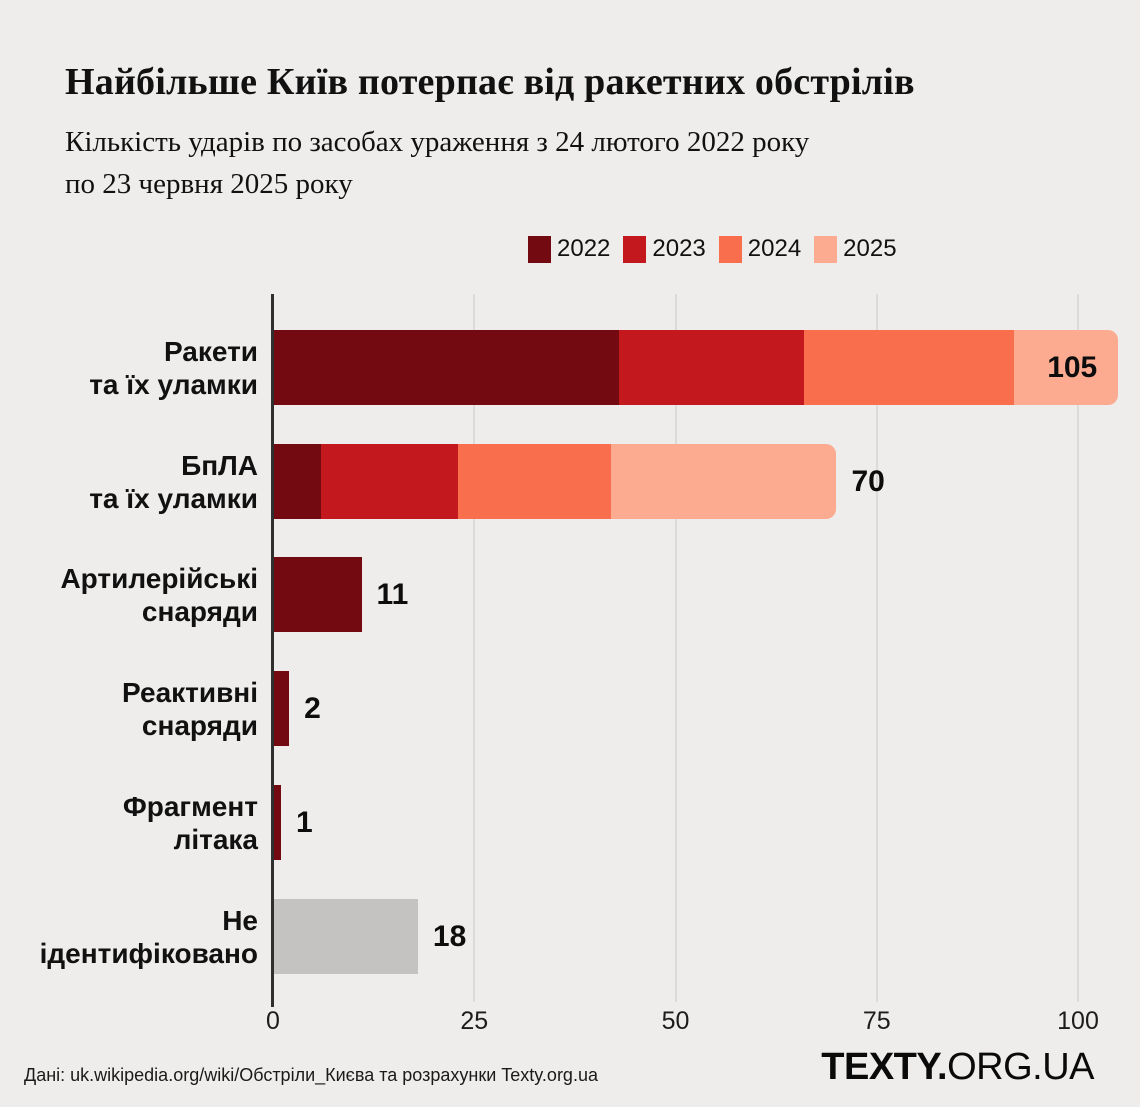 The image size is (1140, 1107). Describe the element at coordinates (449, 936) in the screenshot. I see `value-label-5: 18` at that location.